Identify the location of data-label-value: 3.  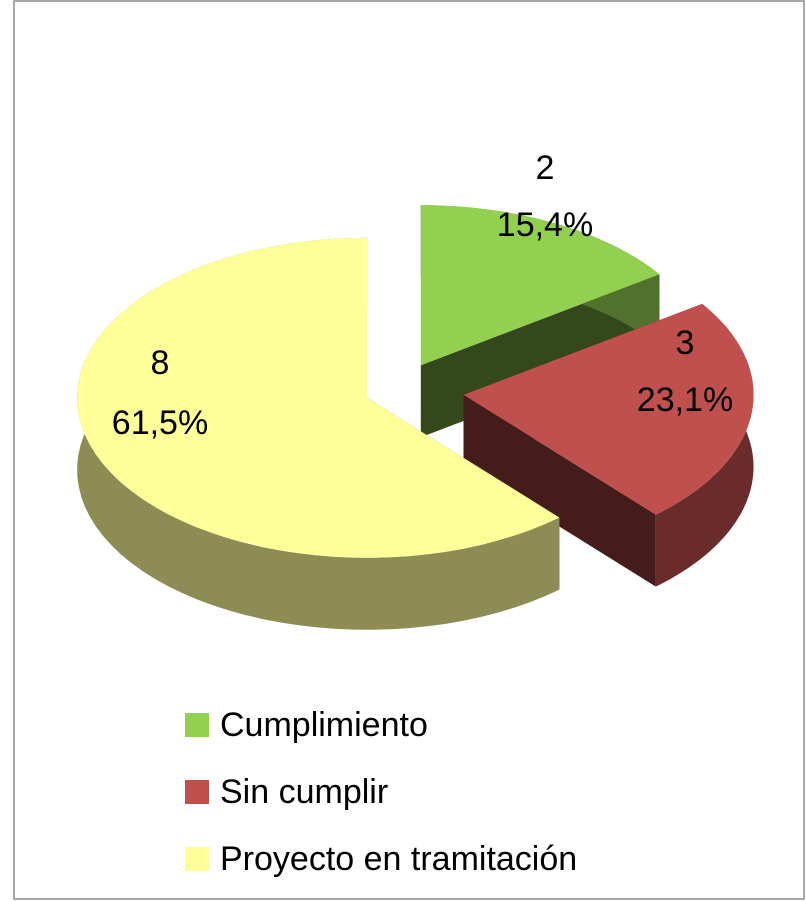
(685, 343).